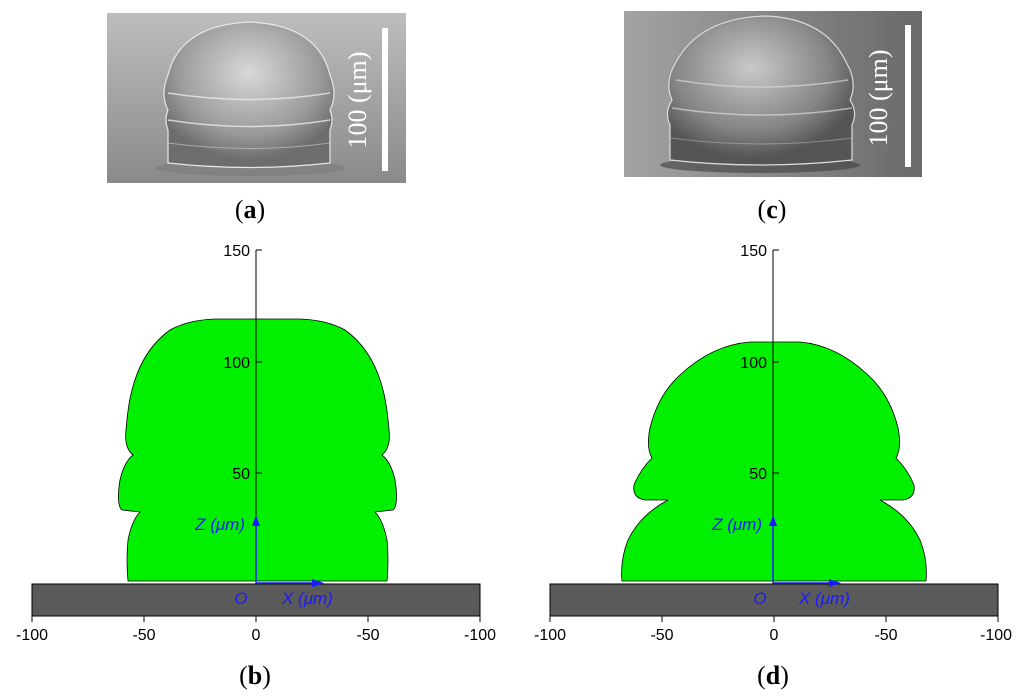 The height and width of the screenshot is (698, 1024). What do you see at coordinates (885, 635) in the screenshot?
I see `panel-d-x-tick-4: -50` at bounding box center [885, 635].